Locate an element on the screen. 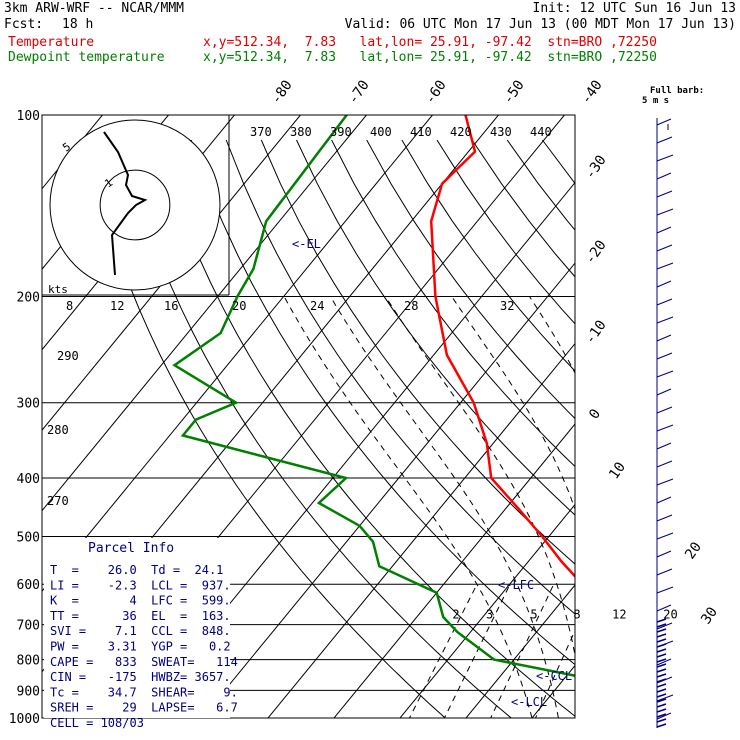  skewed-temp-label: 30 is located at coordinates (709, 615).